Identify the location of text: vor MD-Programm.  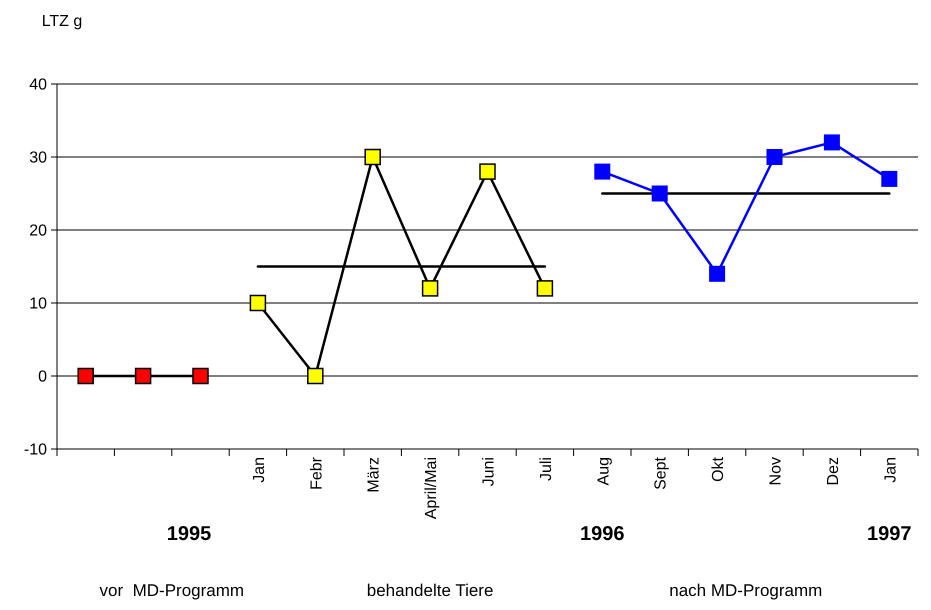
(172, 590).